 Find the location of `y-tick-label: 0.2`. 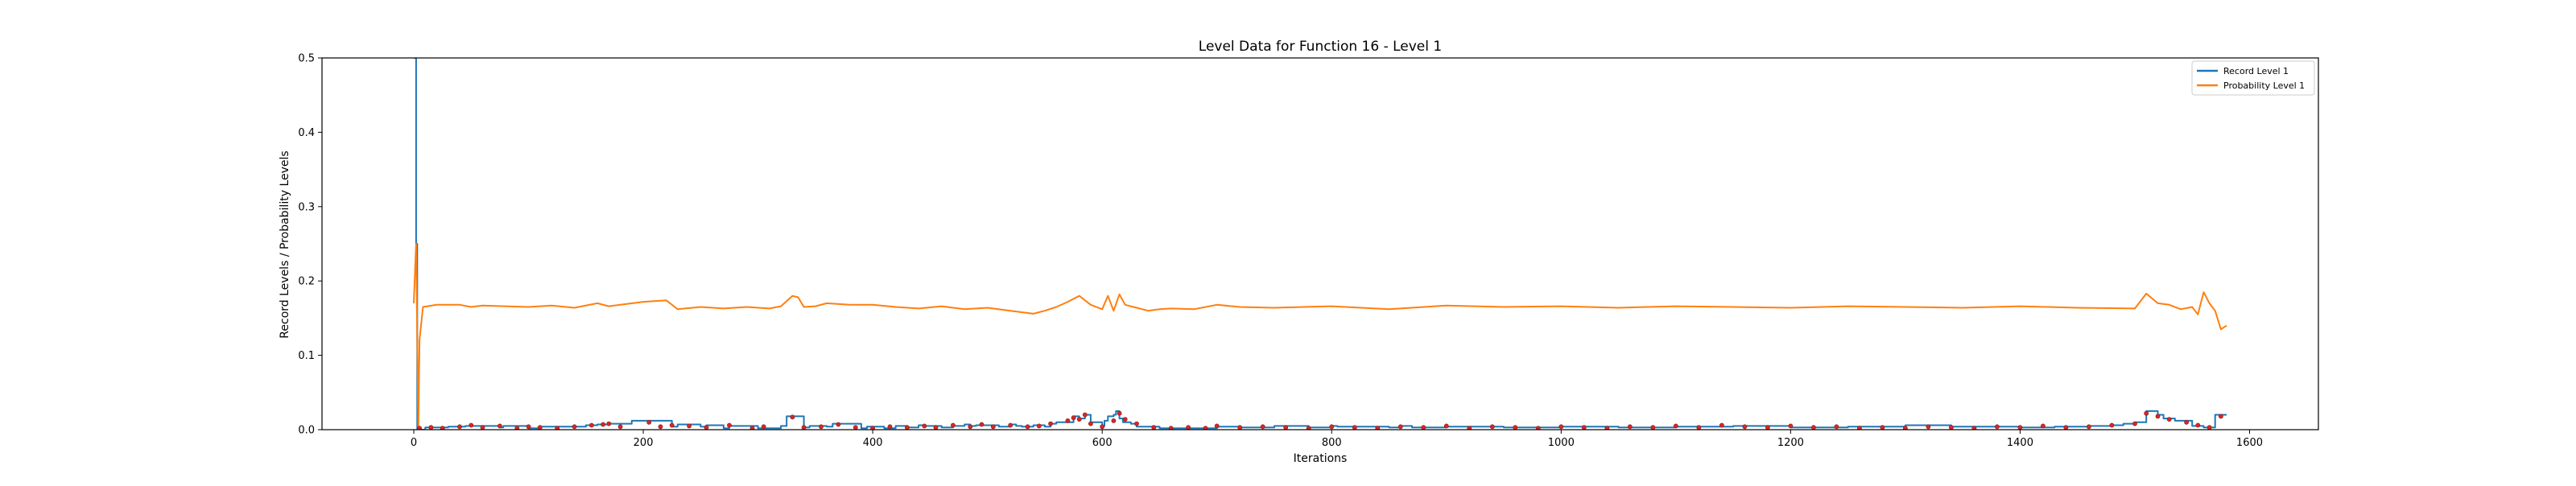

y-tick-label: 0.2 is located at coordinates (306, 282).